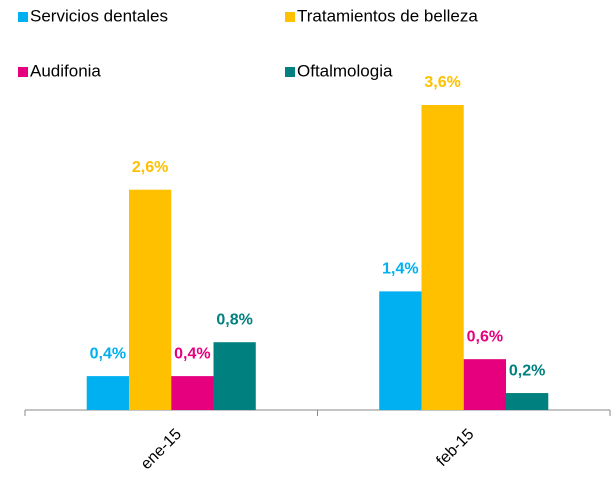  What do you see at coordinates (99, 15) in the screenshot?
I see `legend-label: Servicios dentales` at bounding box center [99, 15].